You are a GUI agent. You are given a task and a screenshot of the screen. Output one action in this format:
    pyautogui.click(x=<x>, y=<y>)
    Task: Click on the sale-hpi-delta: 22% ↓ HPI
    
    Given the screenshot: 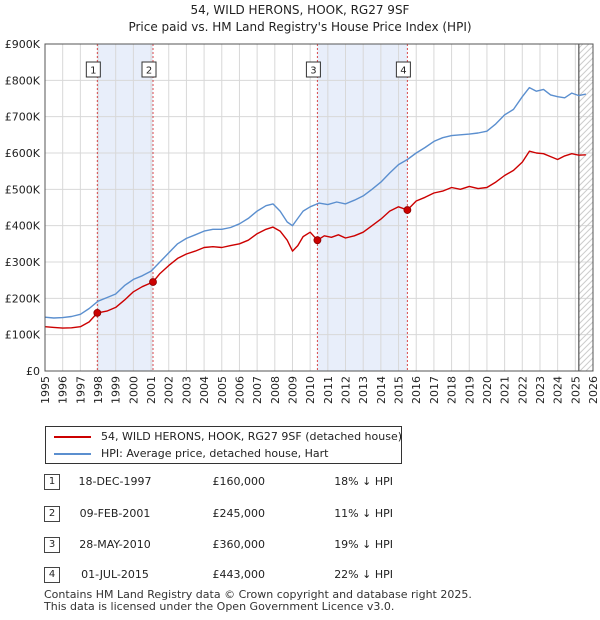 What is the action you would take?
    pyautogui.click(x=363, y=574)
    